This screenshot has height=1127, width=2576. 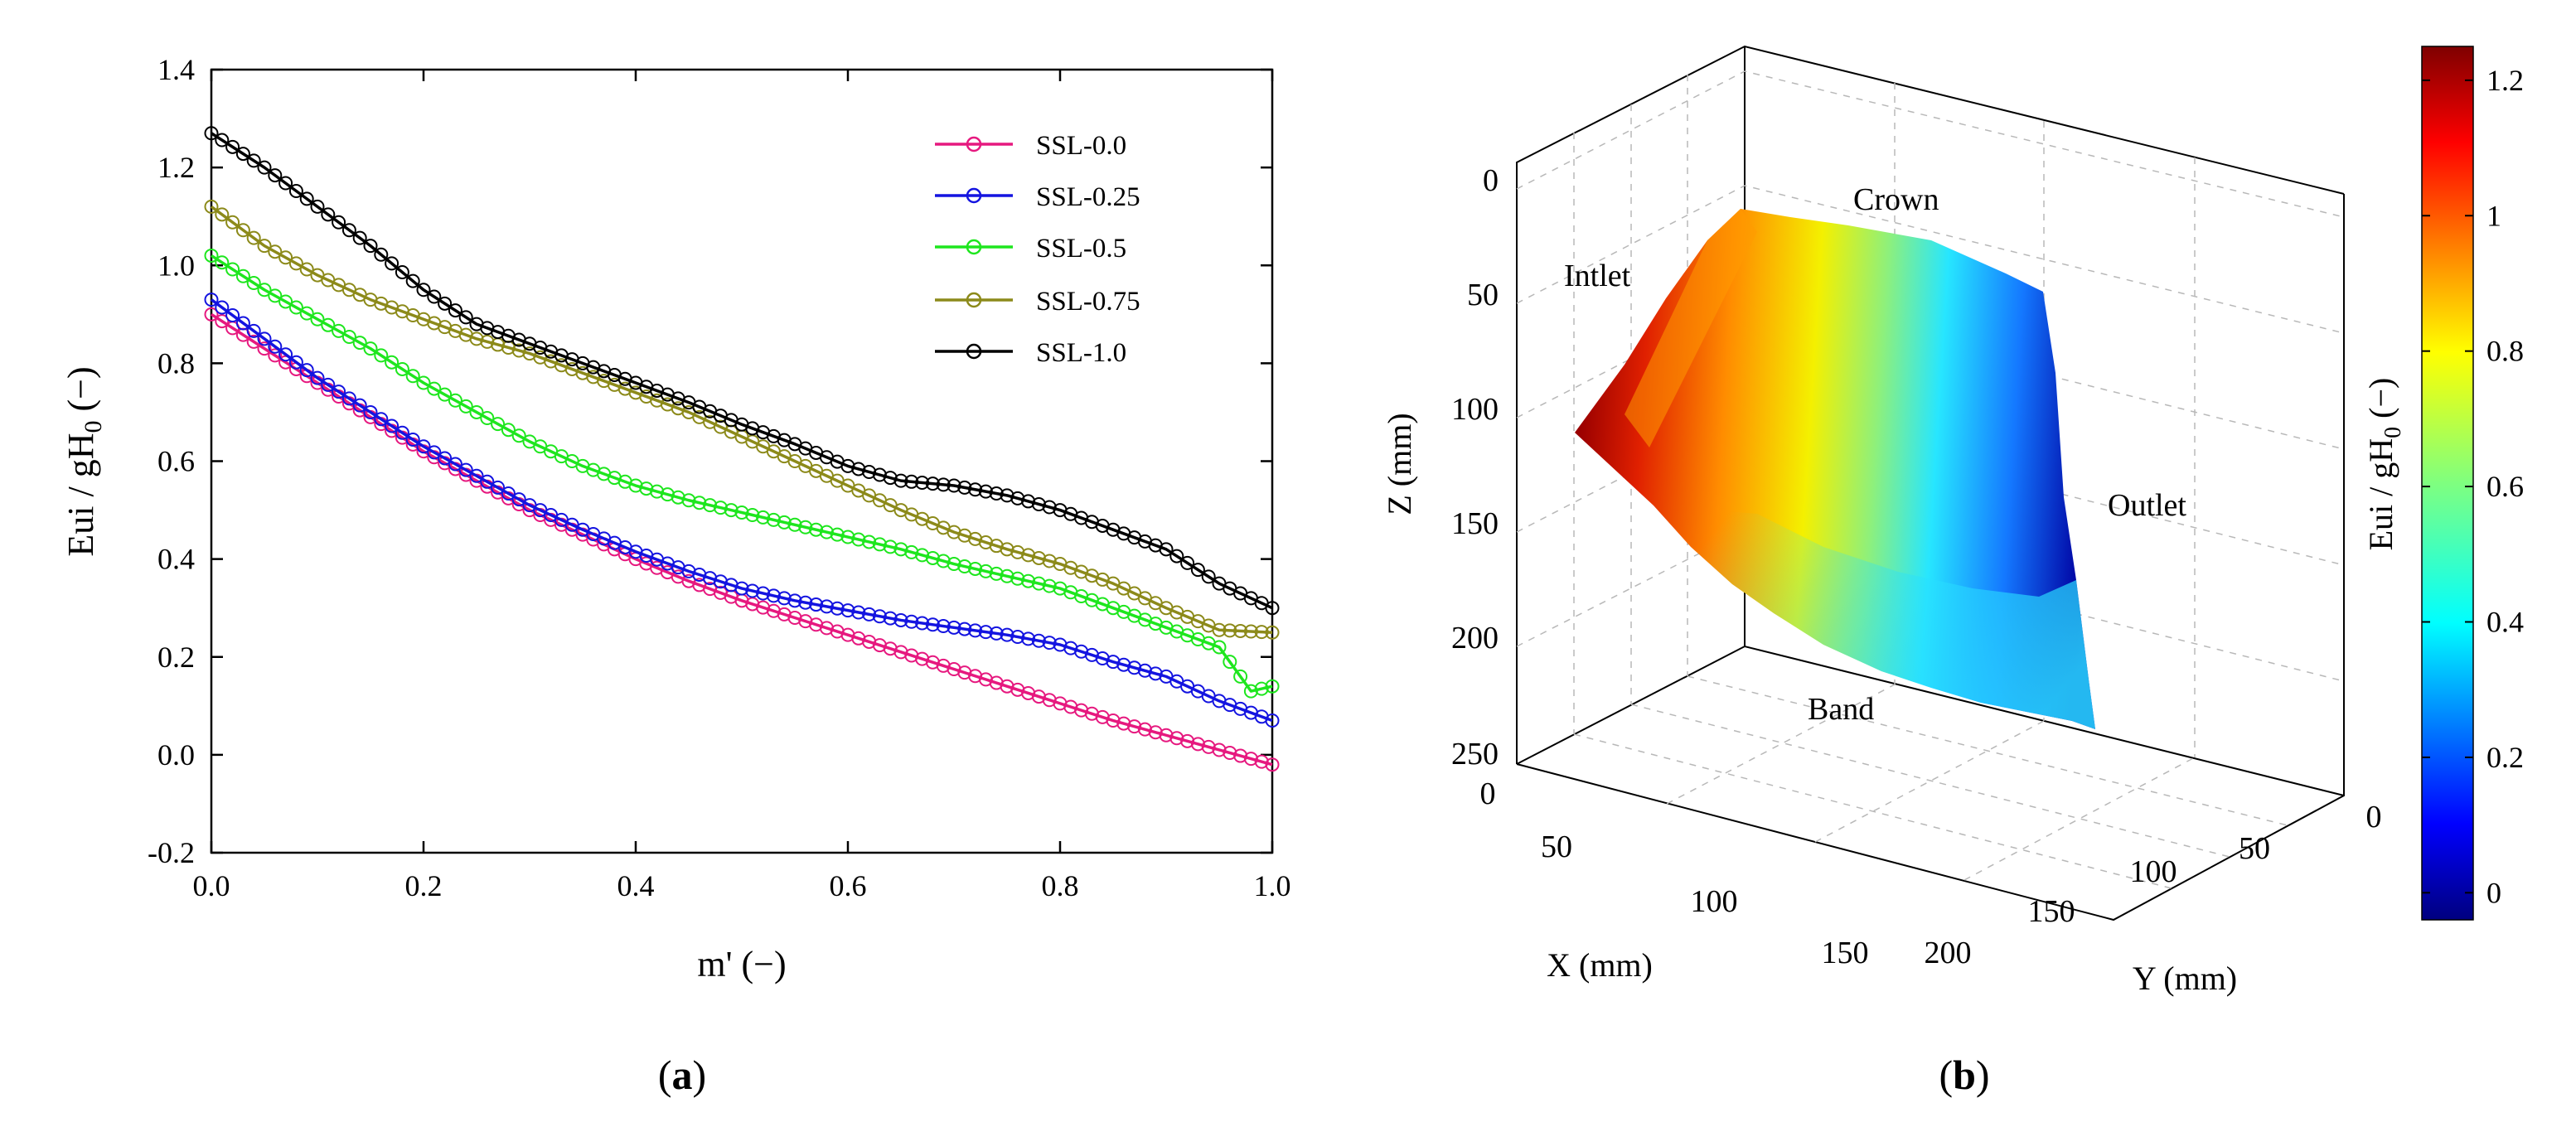 What do you see at coordinates (1964, 1075) in the screenshot?
I see `panel-label-b: (b)` at bounding box center [1964, 1075].